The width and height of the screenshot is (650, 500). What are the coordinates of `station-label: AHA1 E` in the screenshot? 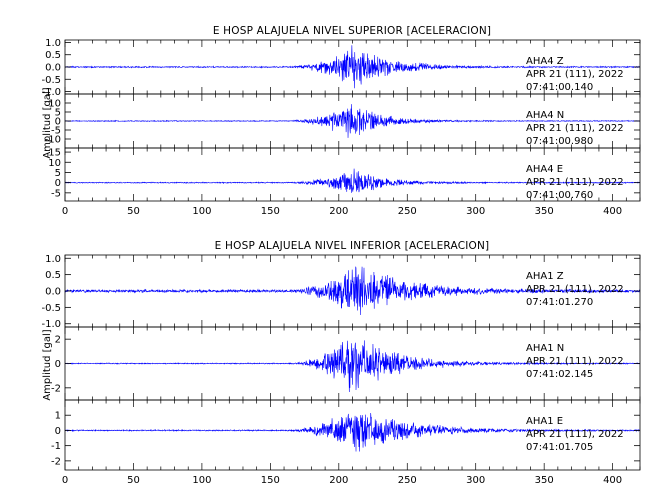 It's located at (544, 421).